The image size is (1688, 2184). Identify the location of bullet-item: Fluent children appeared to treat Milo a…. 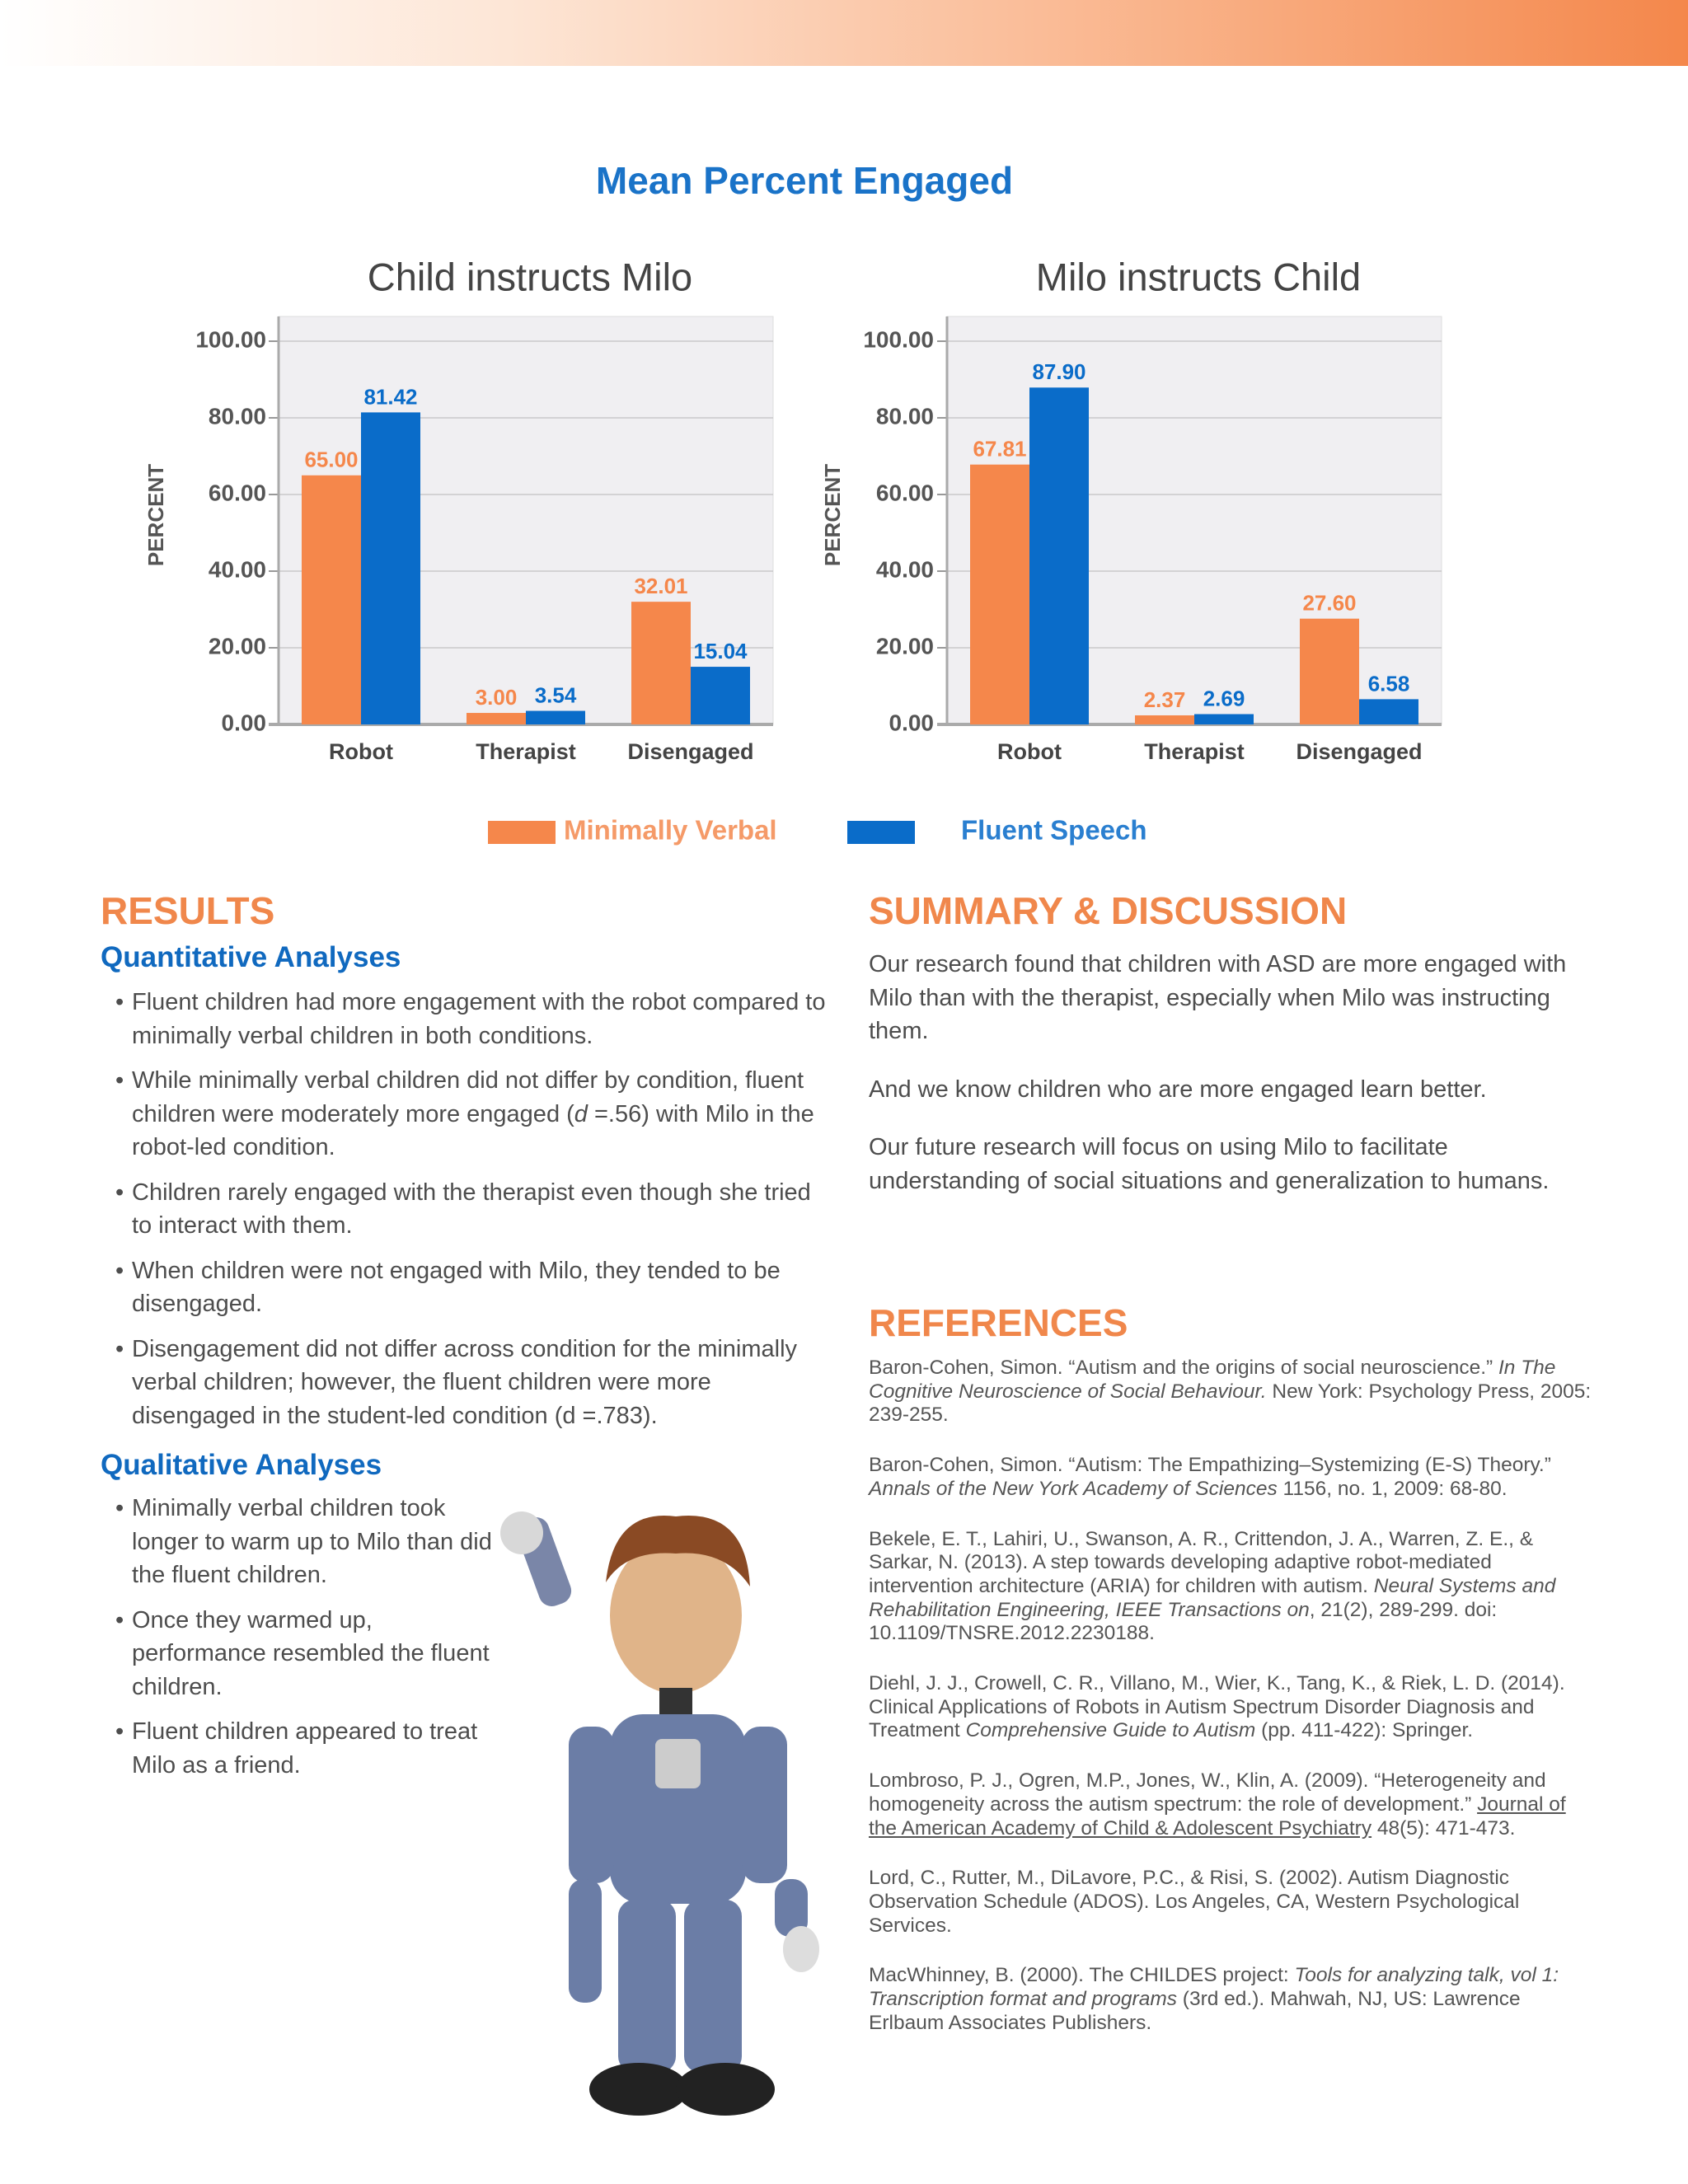
(305, 1748).